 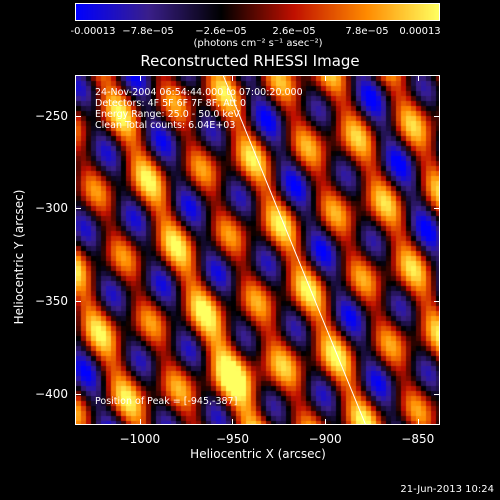 I want to click on chart-title: Reconstructed RHESSI Image, so click(x=250, y=61).